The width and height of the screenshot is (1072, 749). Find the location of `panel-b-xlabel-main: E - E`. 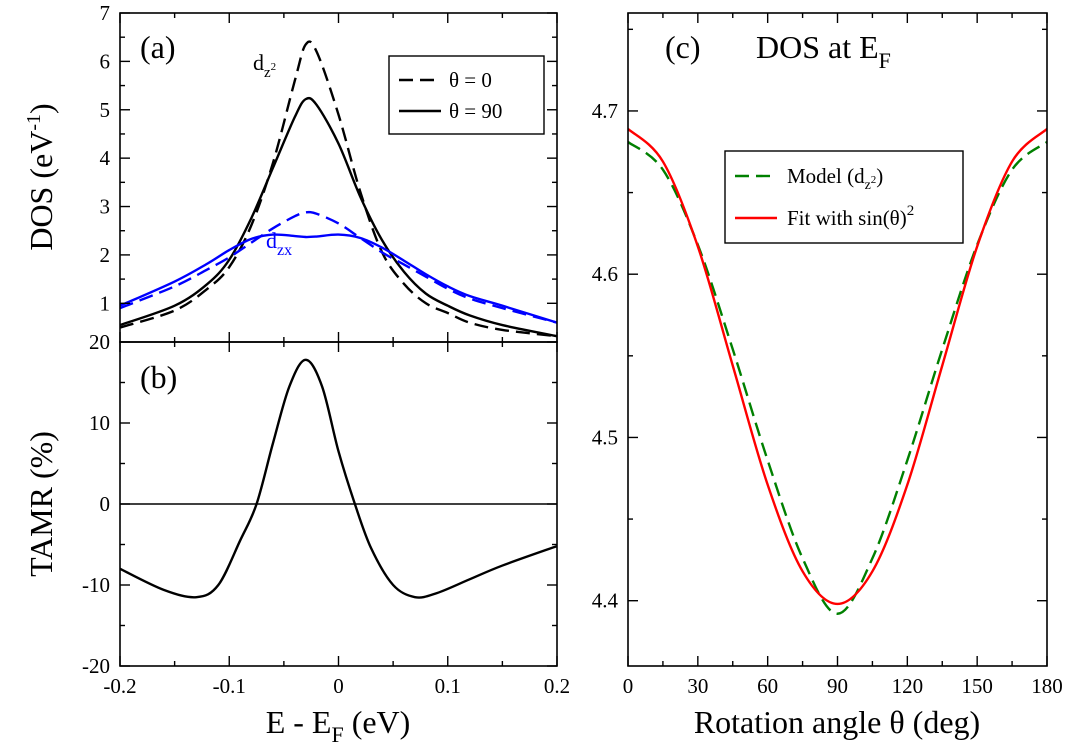

panel-b-xlabel-main: E - E is located at coordinates (299, 722).